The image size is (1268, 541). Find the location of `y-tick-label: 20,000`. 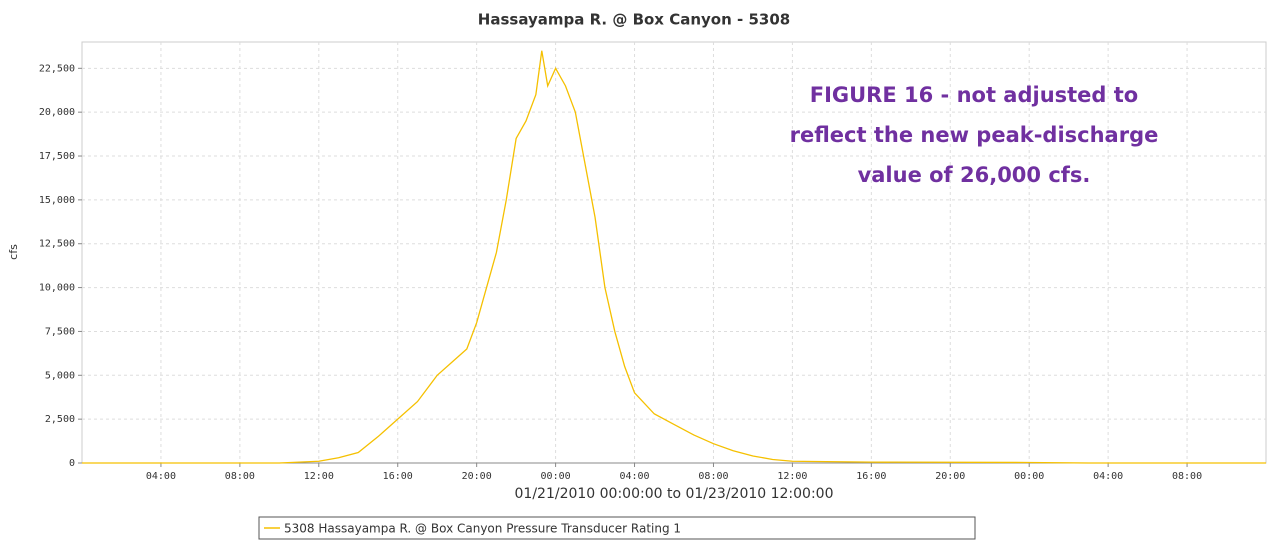

y-tick-label: 20,000 is located at coordinates (57, 112).